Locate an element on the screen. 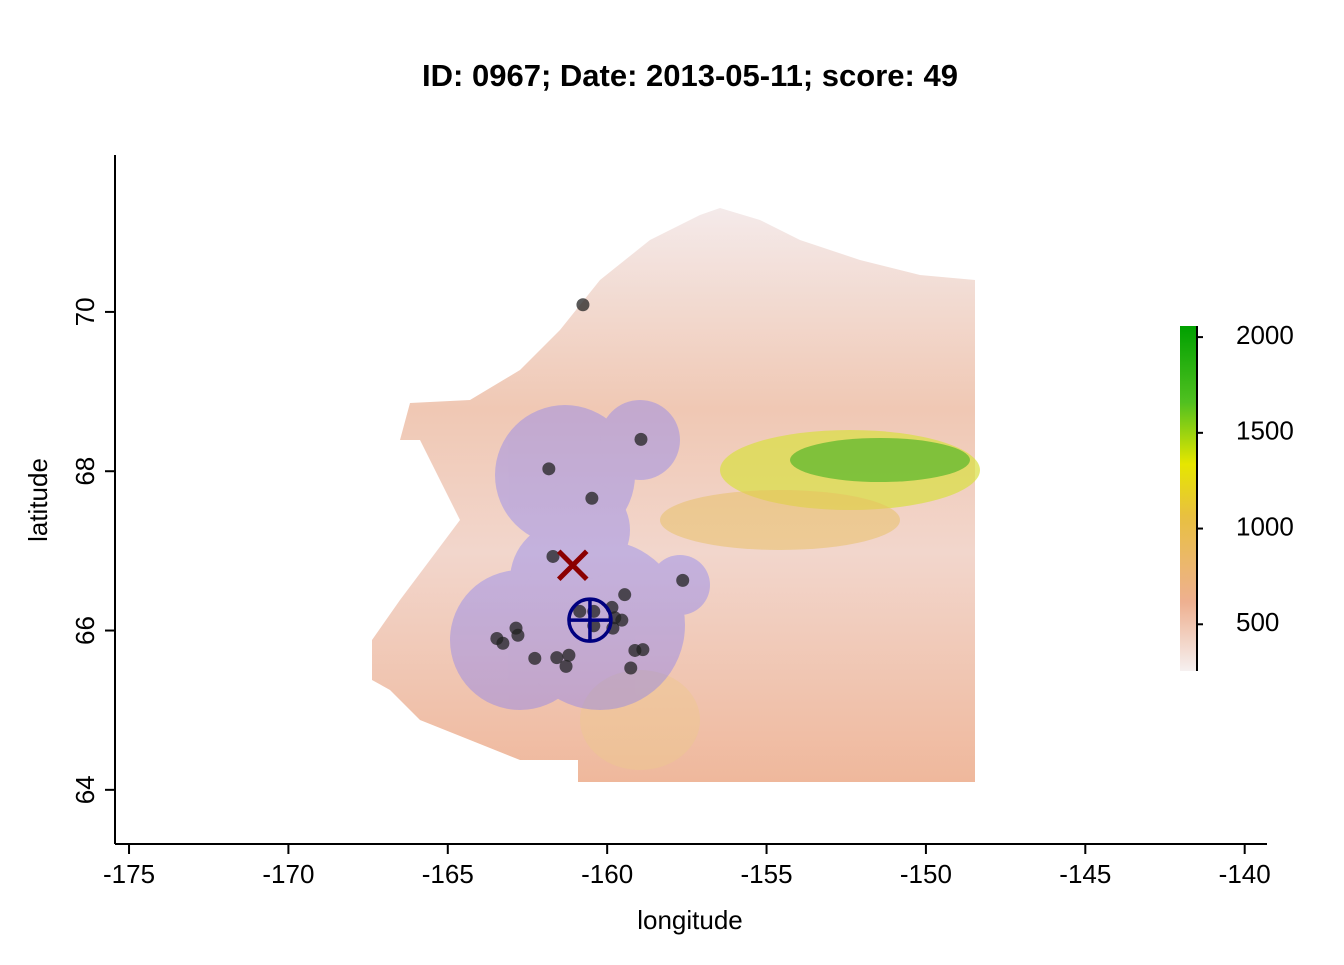 This screenshot has width=1344, height=965. y-tick-label: 70 is located at coordinates (85, 311).